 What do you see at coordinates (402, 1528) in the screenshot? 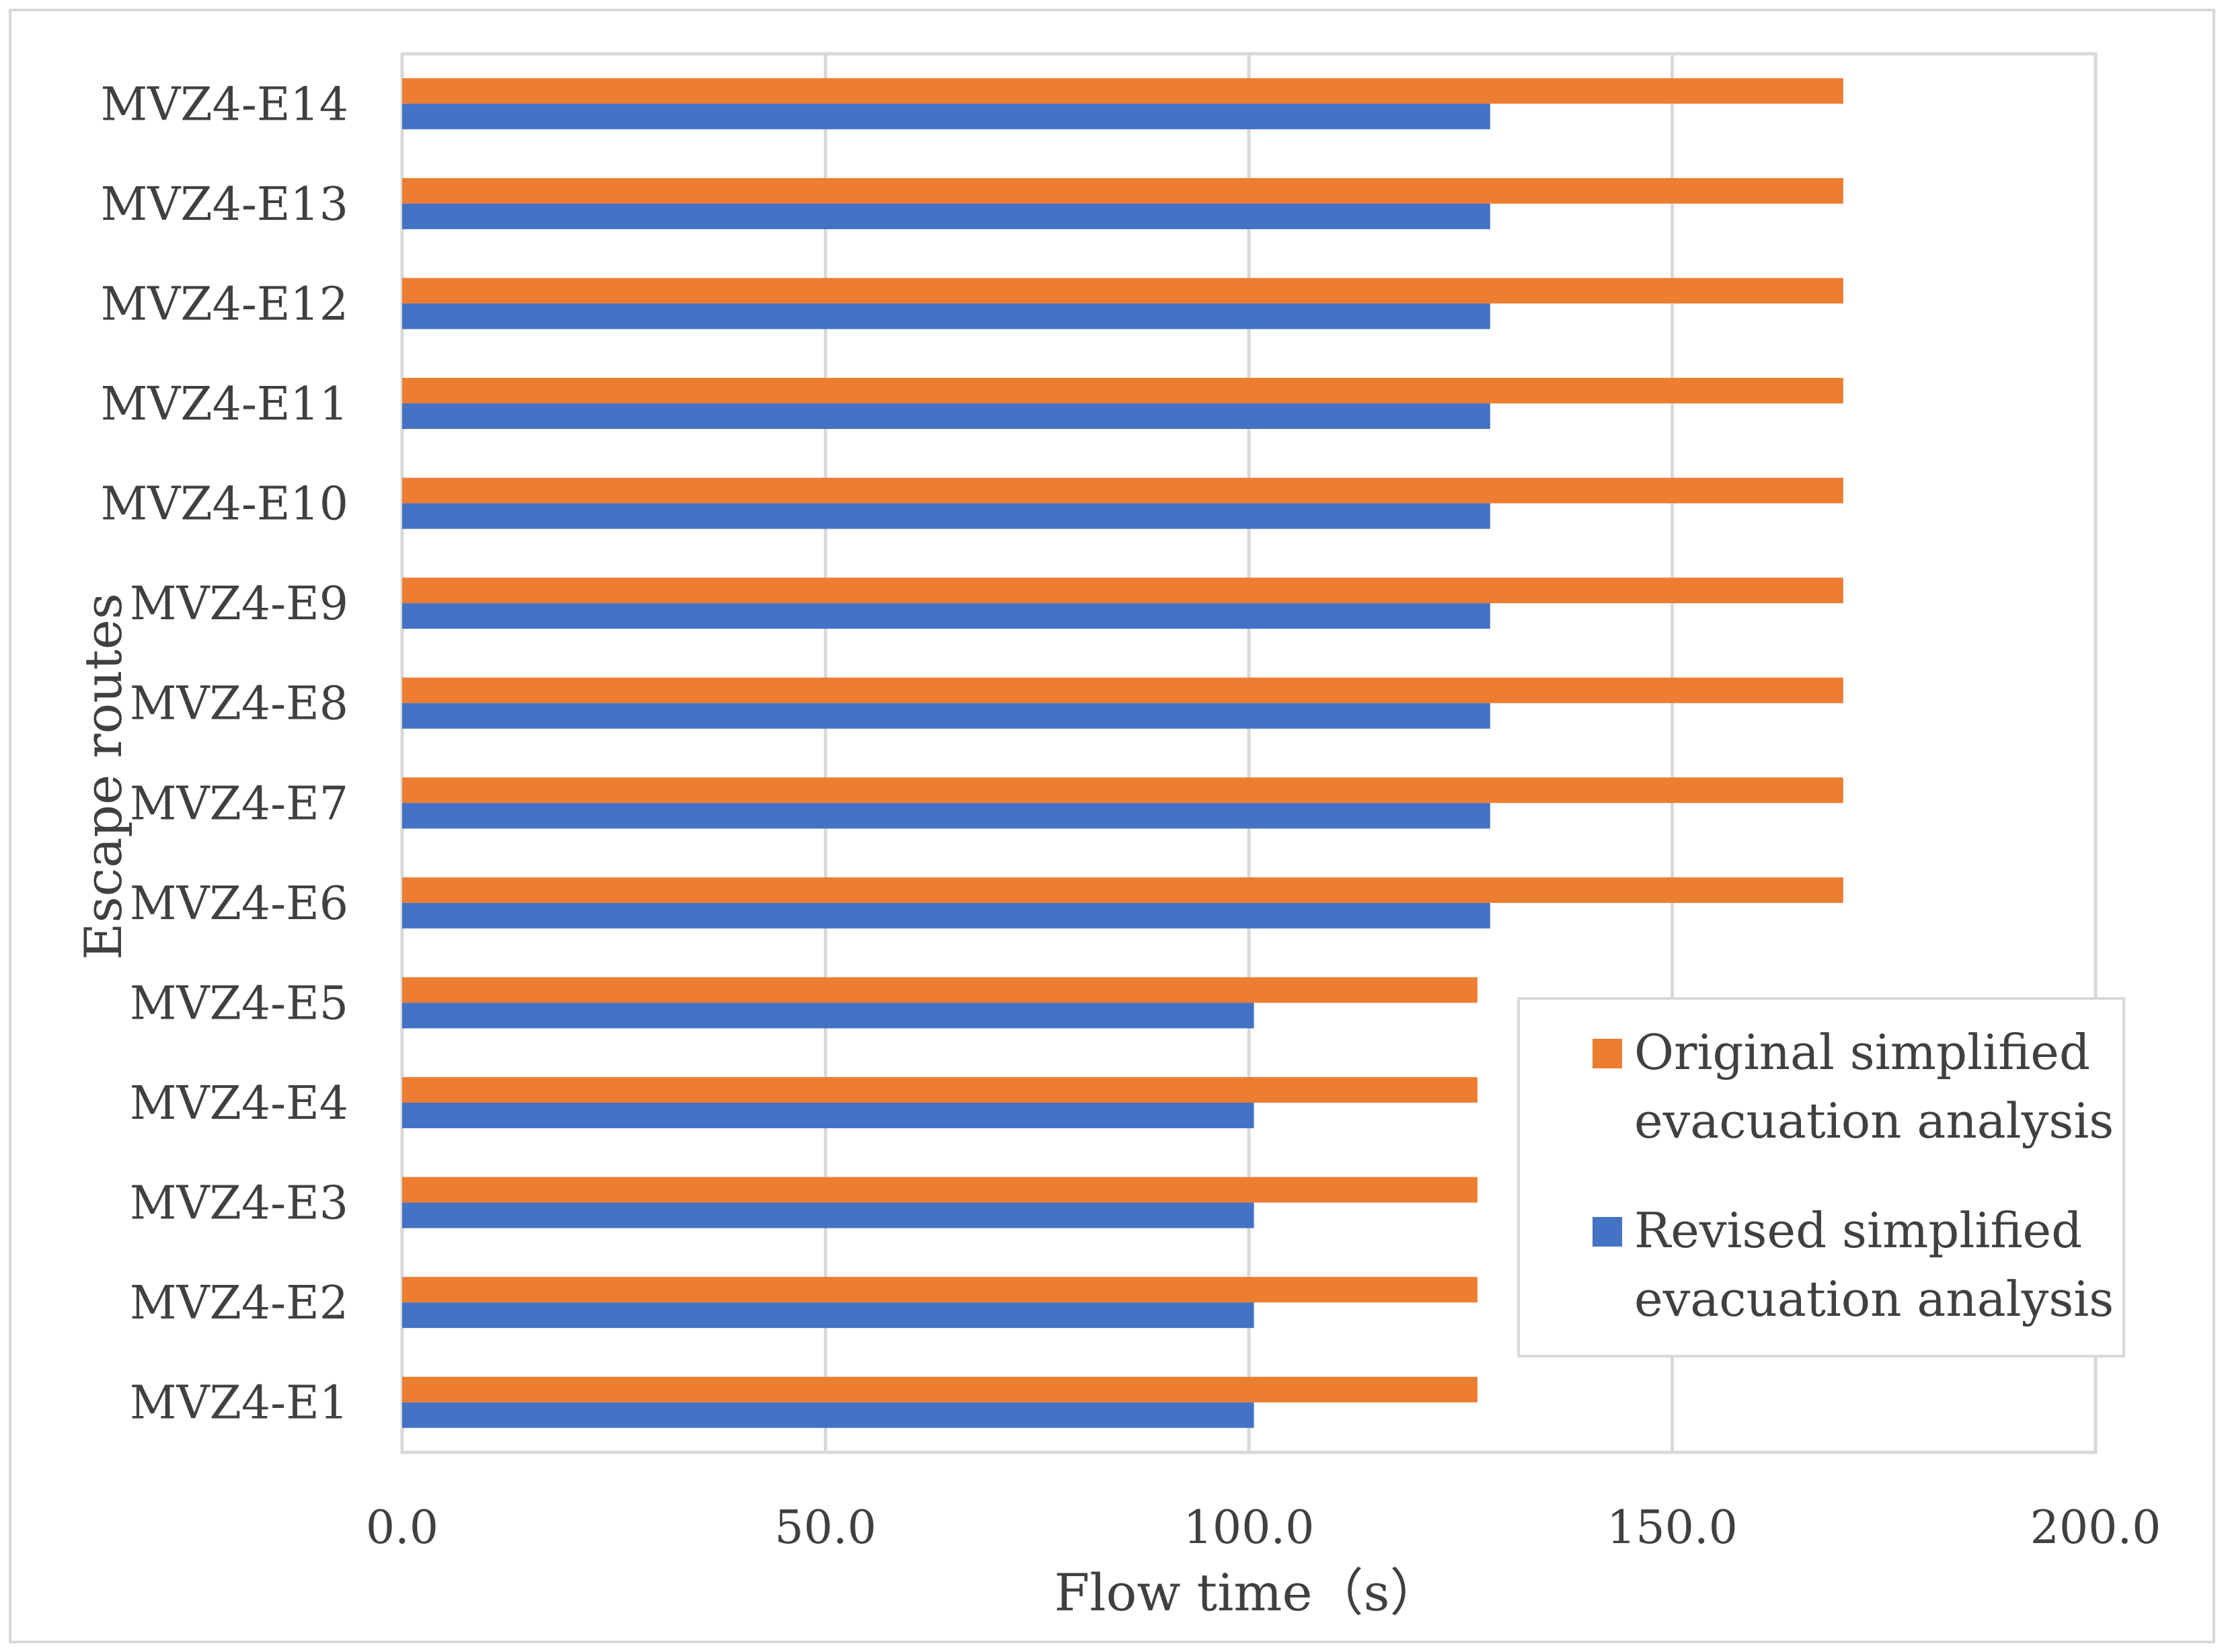
I see `x-tick-label: 0.0` at bounding box center [402, 1528].